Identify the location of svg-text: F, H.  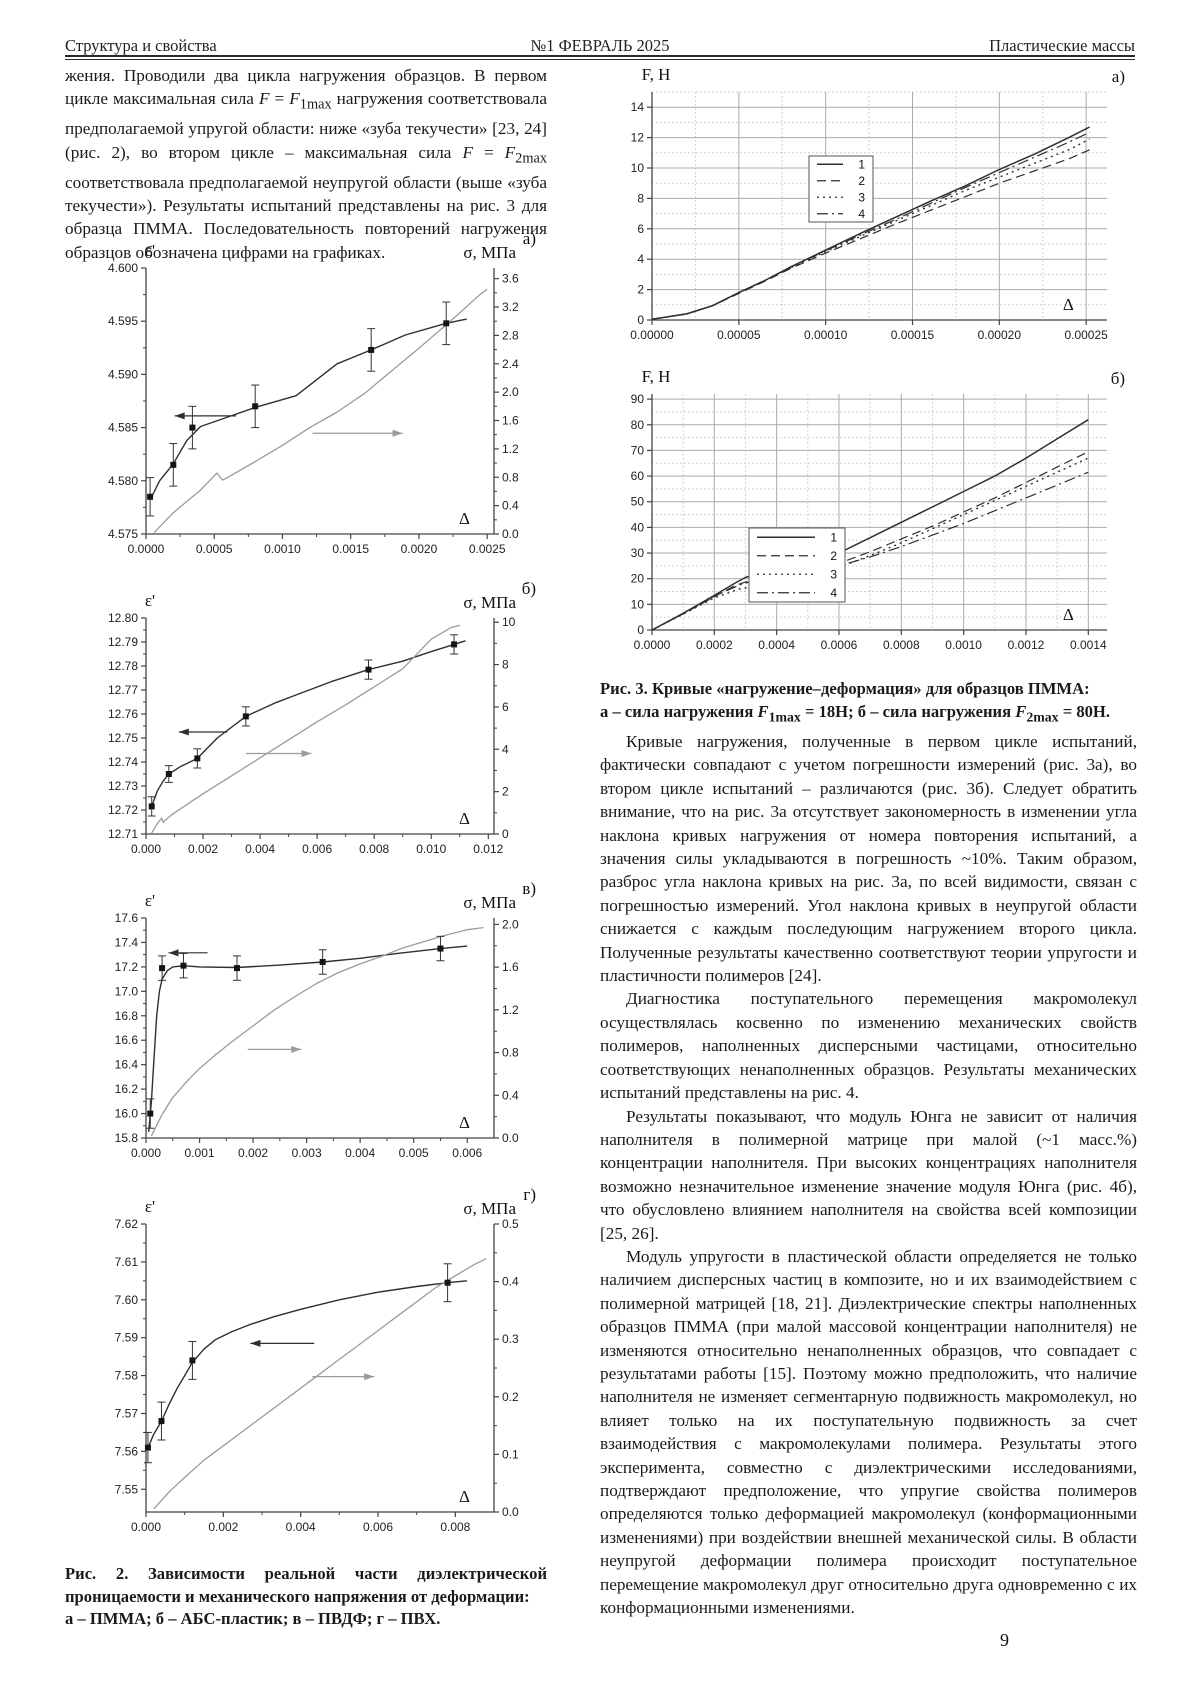
(656, 74).